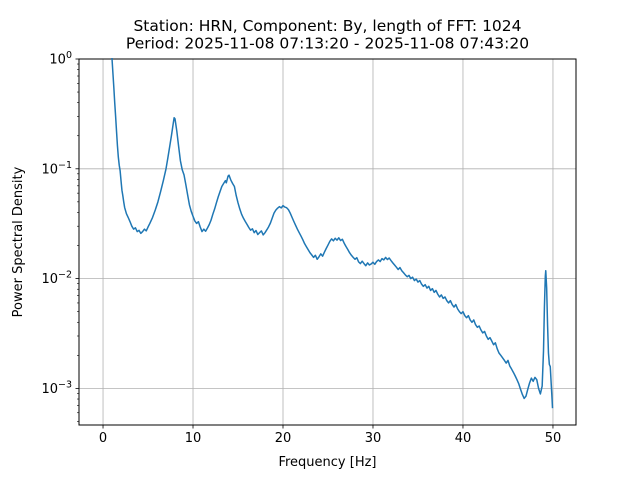  Describe the element at coordinates (103, 438) in the screenshot. I see `x-tick-label: 0` at that location.